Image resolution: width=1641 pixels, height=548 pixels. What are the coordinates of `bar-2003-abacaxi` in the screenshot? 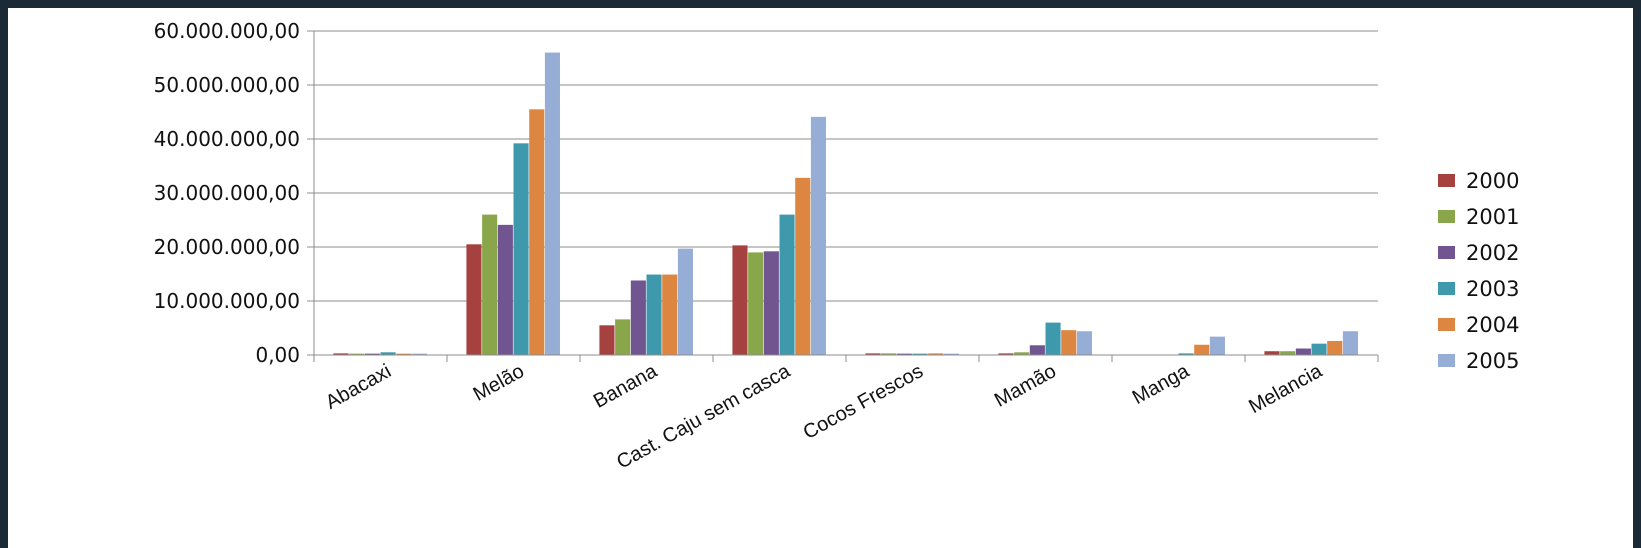 It's located at (388, 353).